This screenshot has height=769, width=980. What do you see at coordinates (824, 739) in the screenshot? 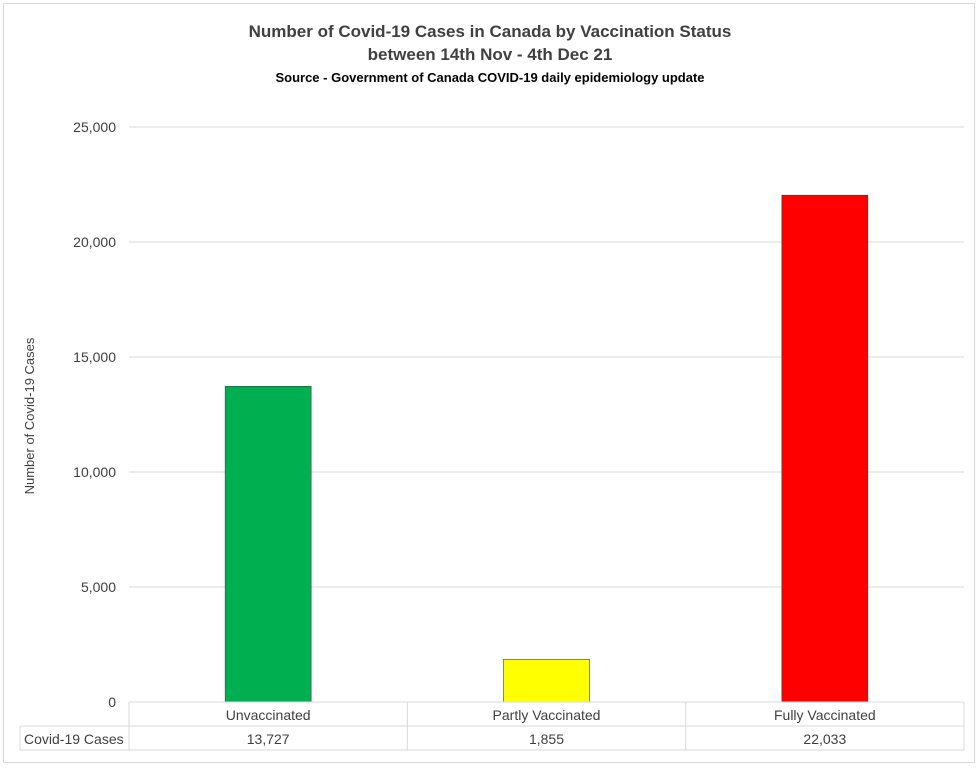
I see `data-label: 22,033` at bounding box center [824, 739].